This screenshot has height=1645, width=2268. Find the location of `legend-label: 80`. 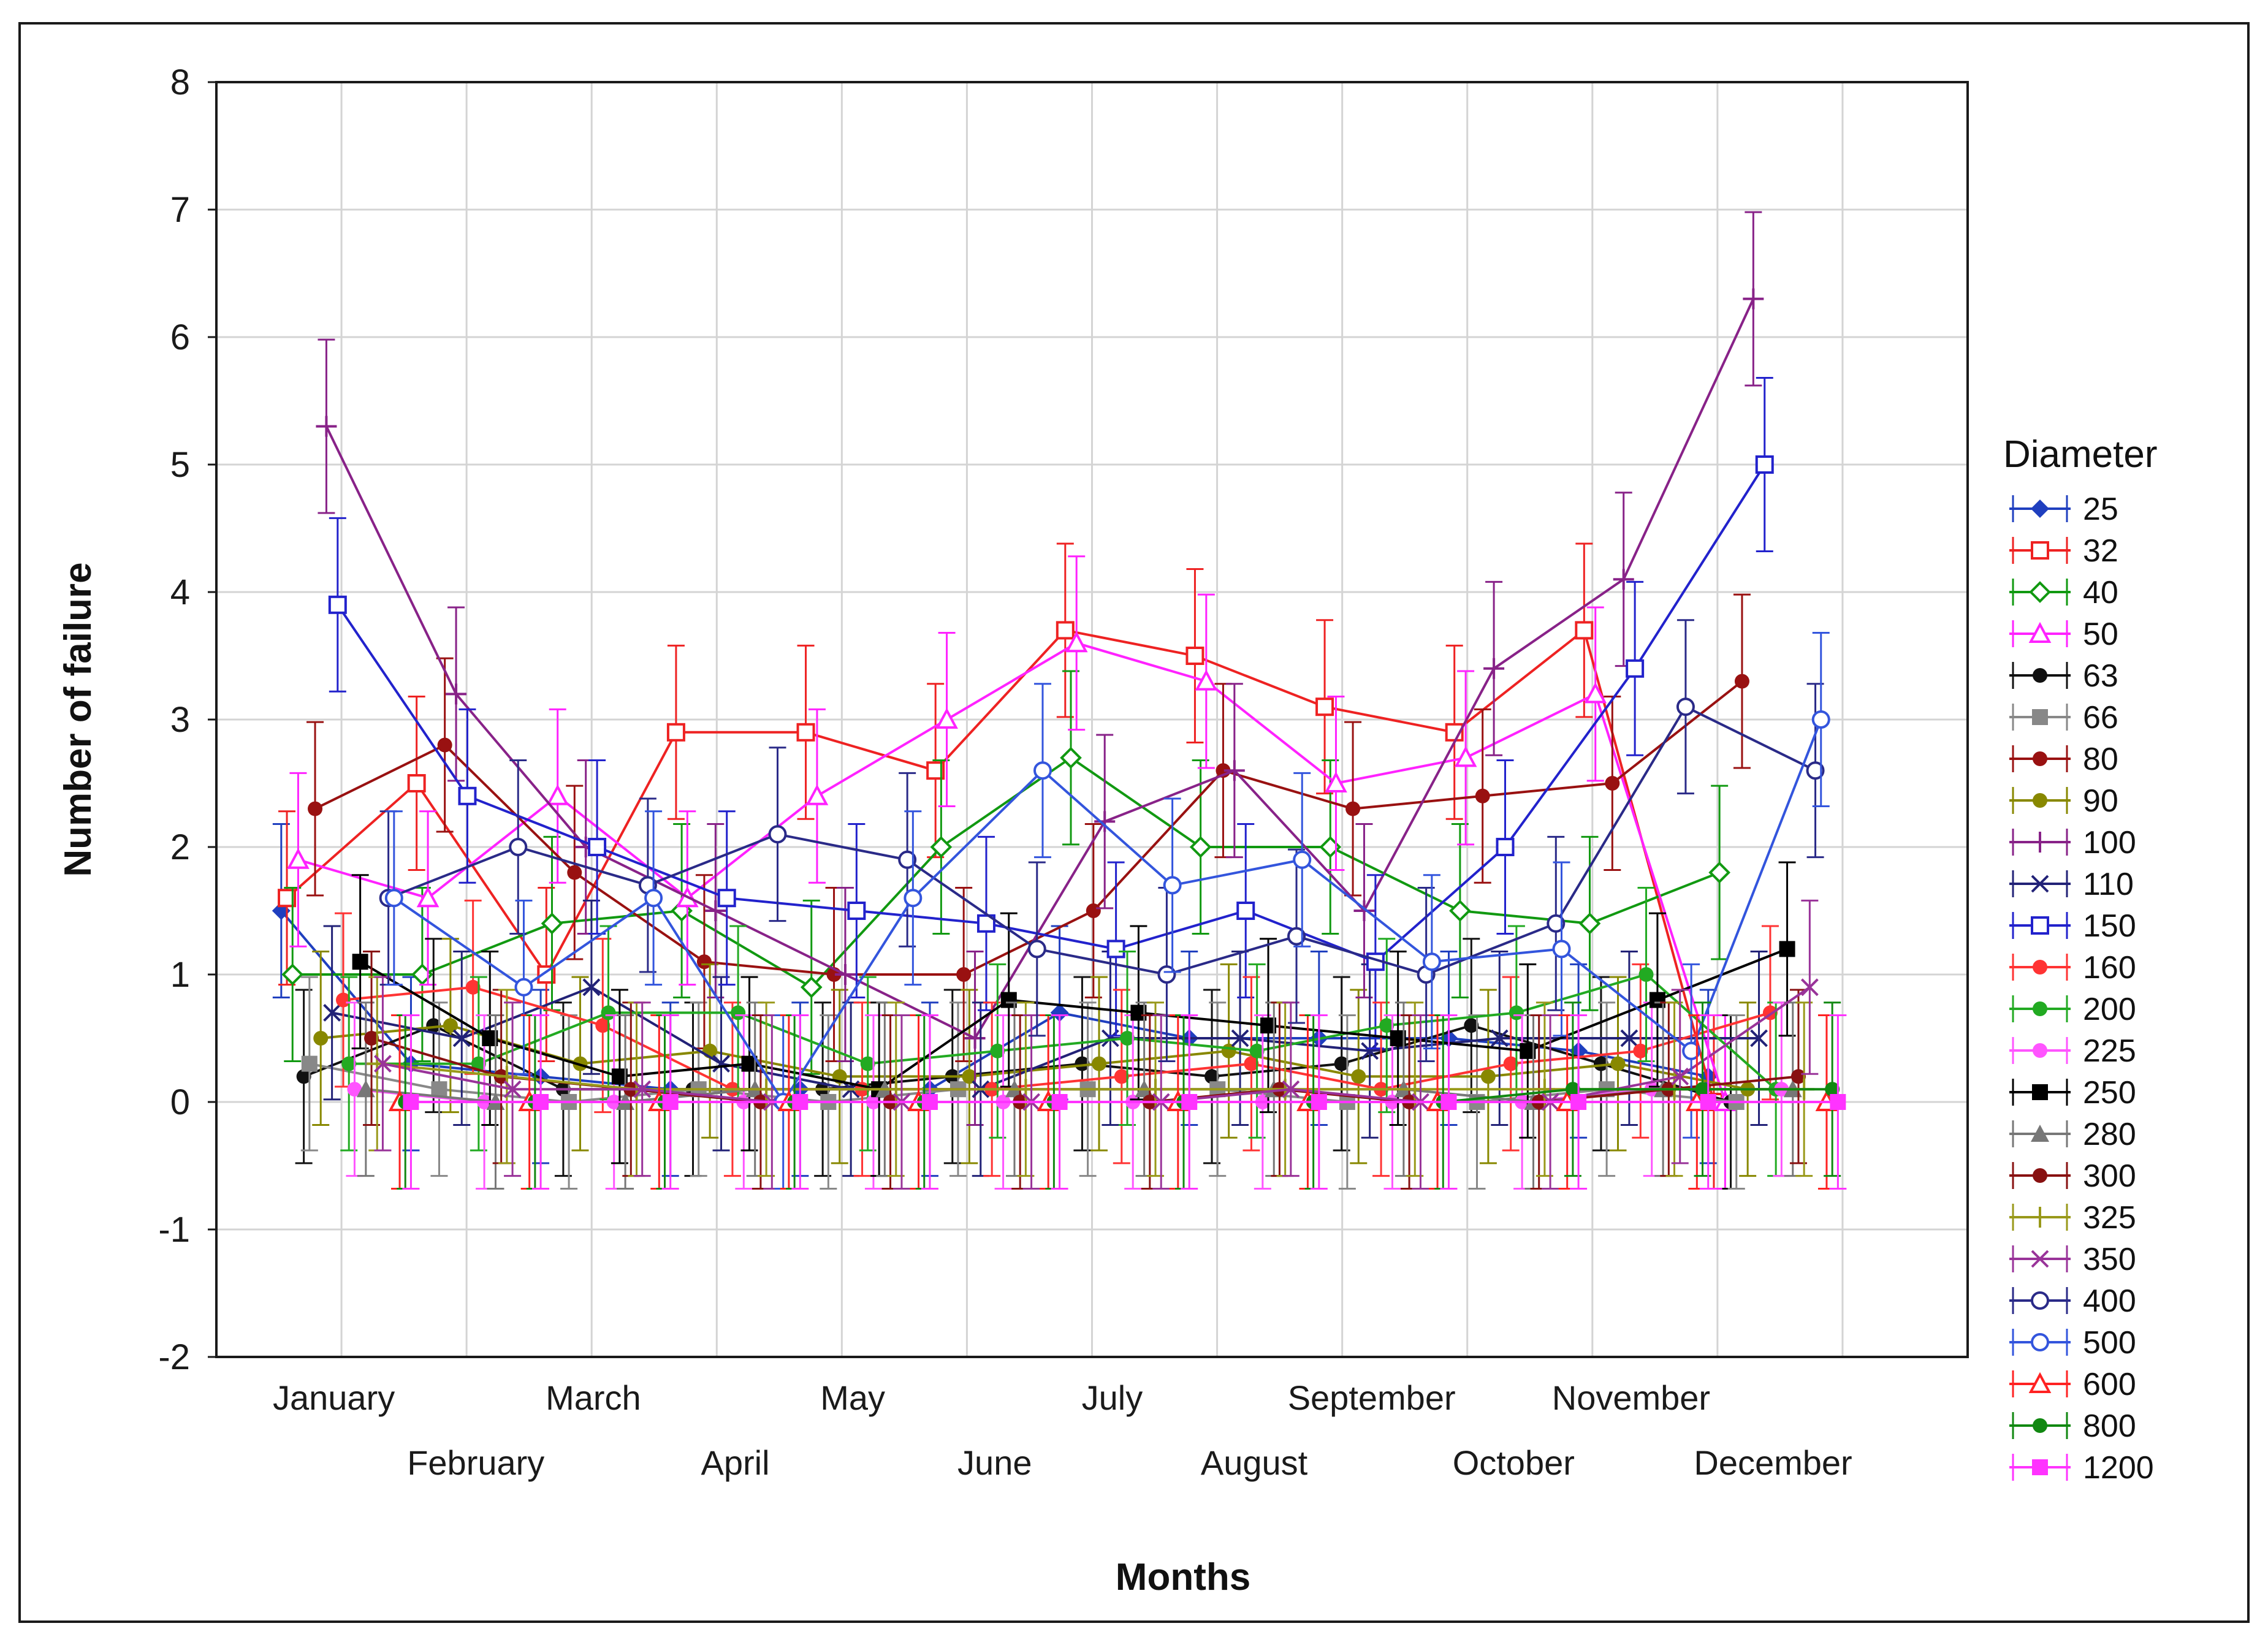

legend-label: 80 is located at coordinates (2100, 759).